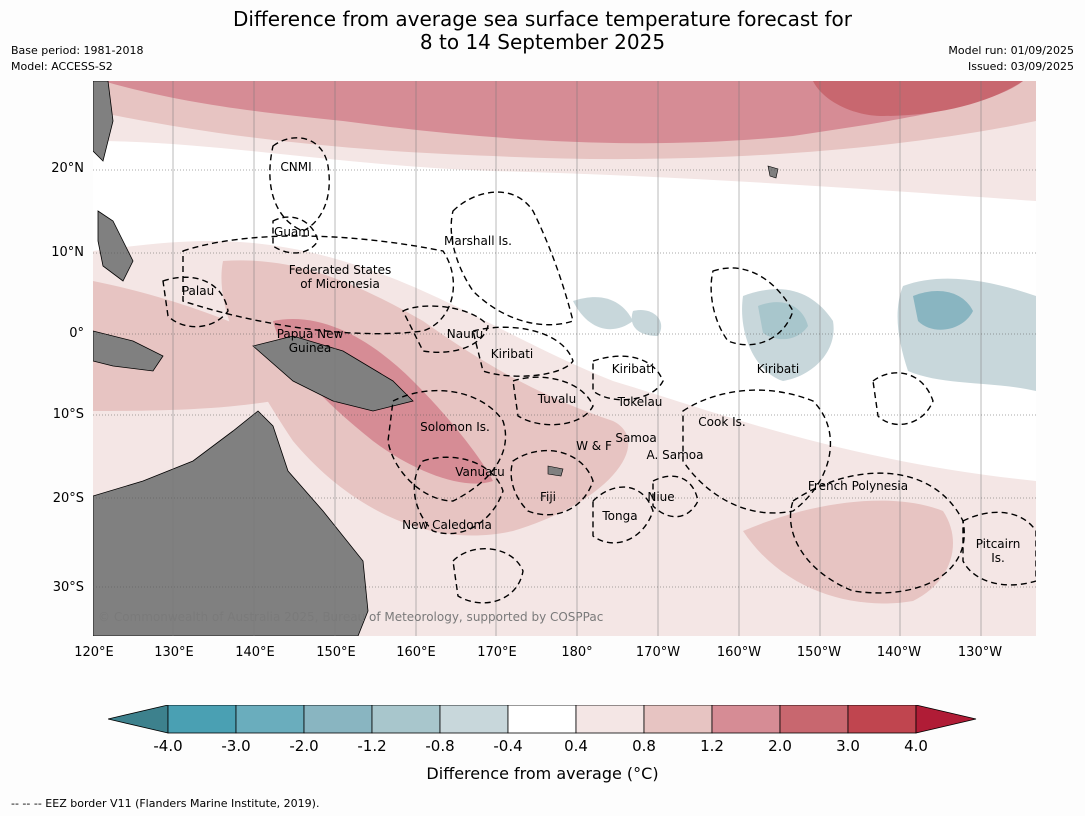 This screenshot has width=1085, height=816. What do you see at coordinates (780, 746) in the screenshot?
I see `colorbar-tick-label: 2.0` at bounding box center [780, 746].